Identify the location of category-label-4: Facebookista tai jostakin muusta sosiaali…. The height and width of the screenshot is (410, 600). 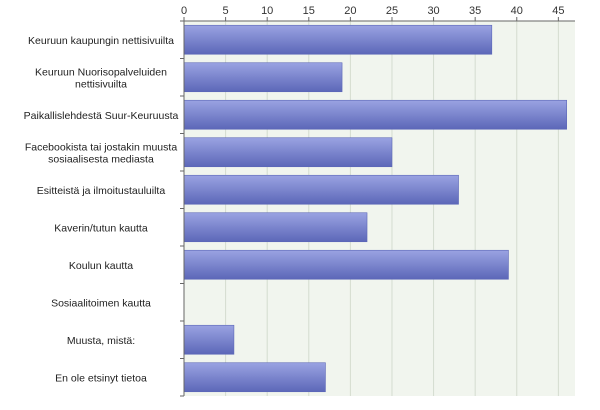
(101, 153).